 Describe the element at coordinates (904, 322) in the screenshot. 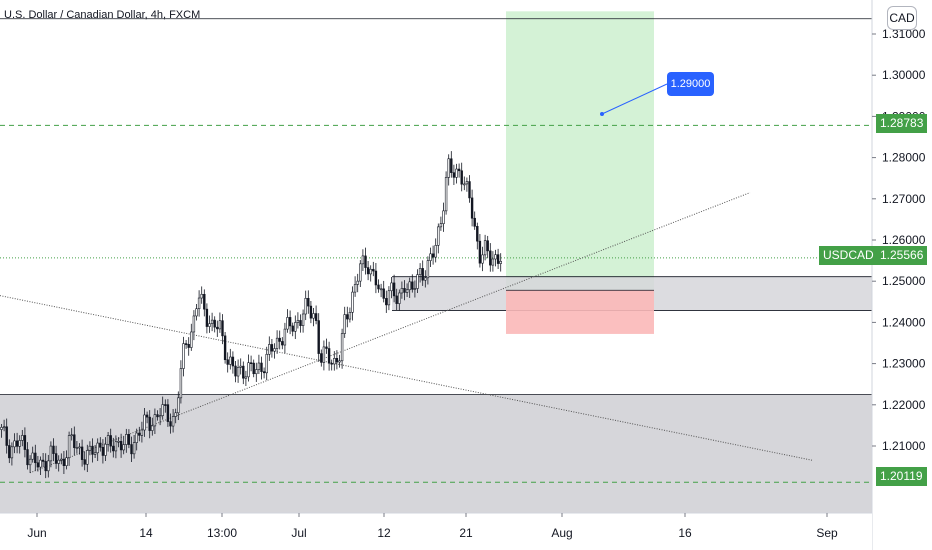

I see `y-tick-label: 1.24000` at that location.